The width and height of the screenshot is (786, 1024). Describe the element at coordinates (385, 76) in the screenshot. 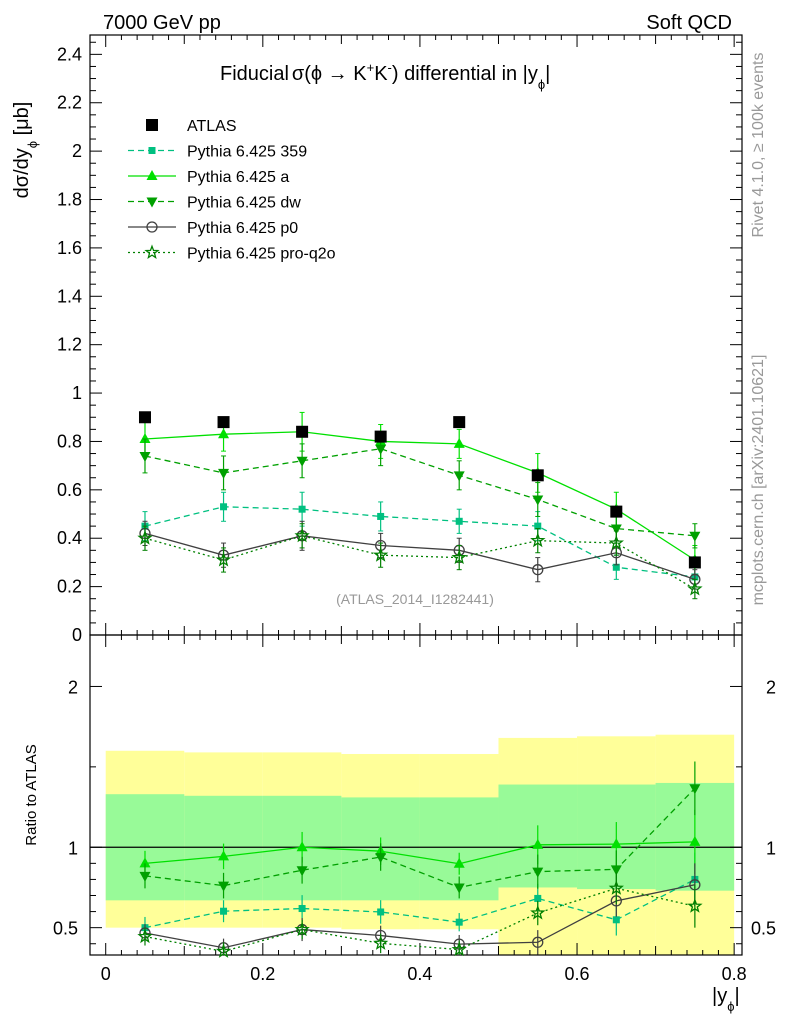

I see `plot-title: Fiducial σ(ϕ → K+K-) differential in |yϕ|` at that location.